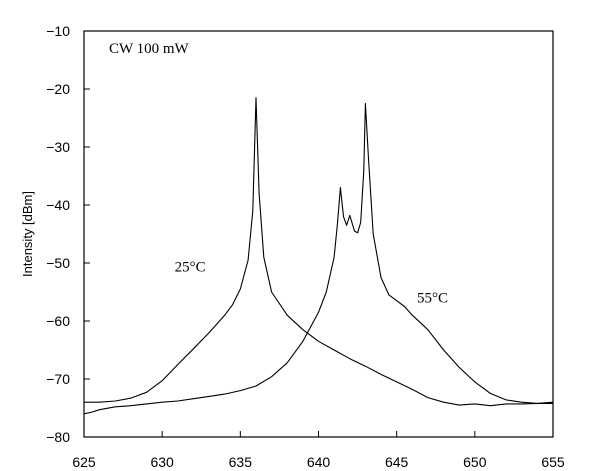 This screenshot has width=594, height=471. Describe the element at coordinates (397, 462) in the screenshot. I see `x-tick-label: 645` at that location.